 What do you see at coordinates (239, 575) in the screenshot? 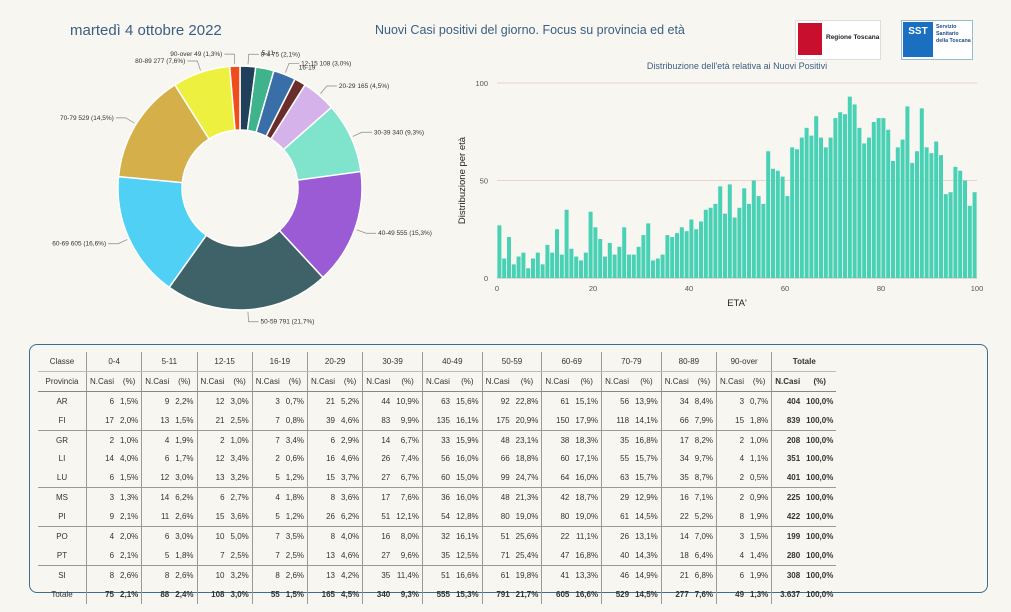
I see `percent-cell: 3,2%` at bounding box center [239, 575].